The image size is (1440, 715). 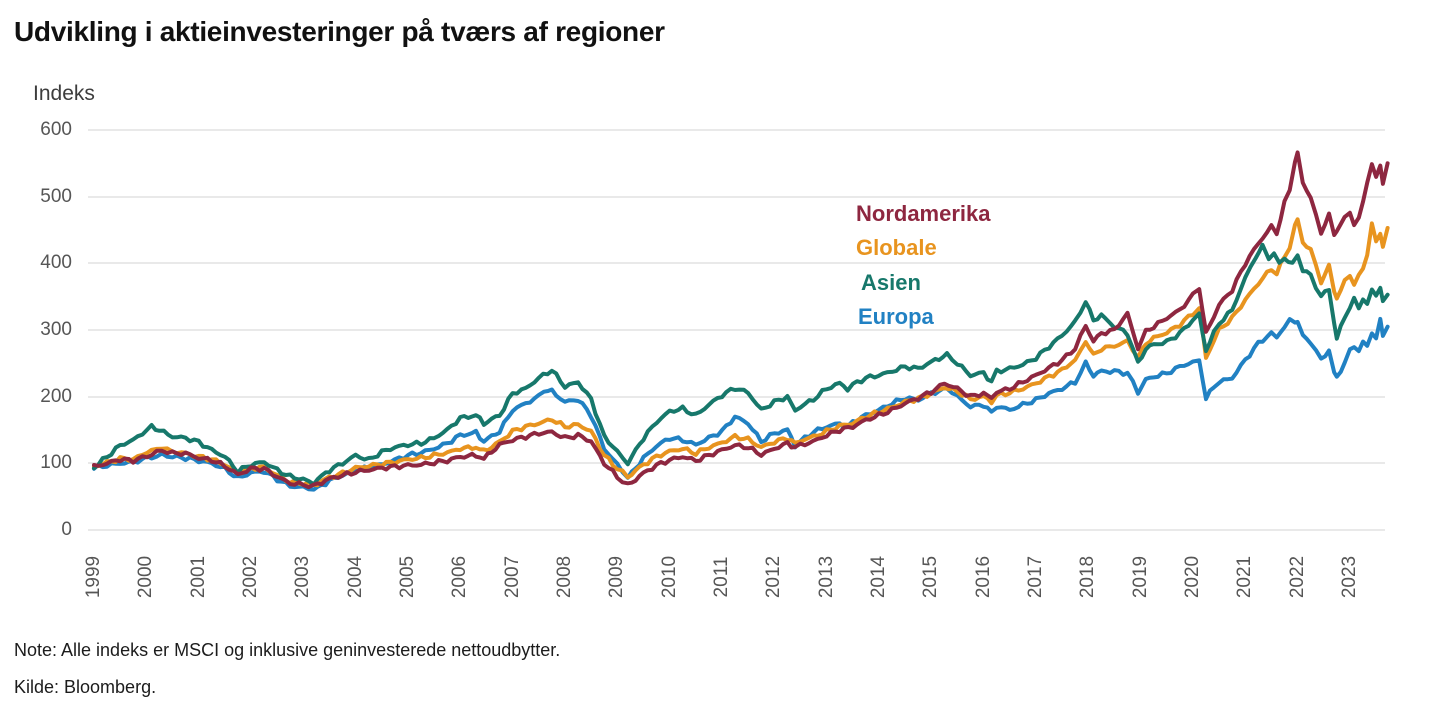 I want to click on x-tick-1999: 1999, so click(x=93, y=577).